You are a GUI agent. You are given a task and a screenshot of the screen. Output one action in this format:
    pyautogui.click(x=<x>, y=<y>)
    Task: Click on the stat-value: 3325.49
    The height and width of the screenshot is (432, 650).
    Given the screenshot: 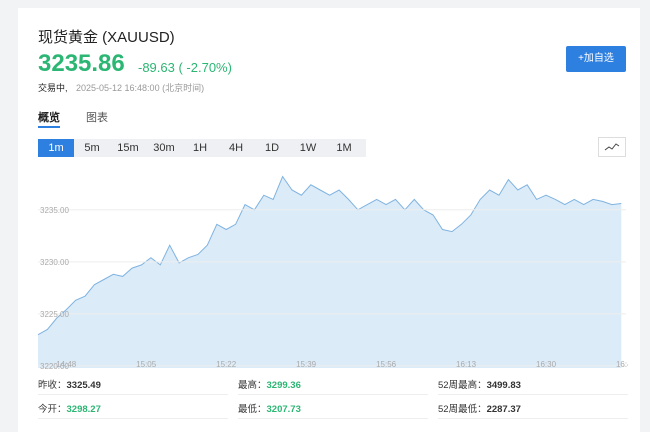 What is the action you would take?
    pyautogui.click(x=83, y=385)
    